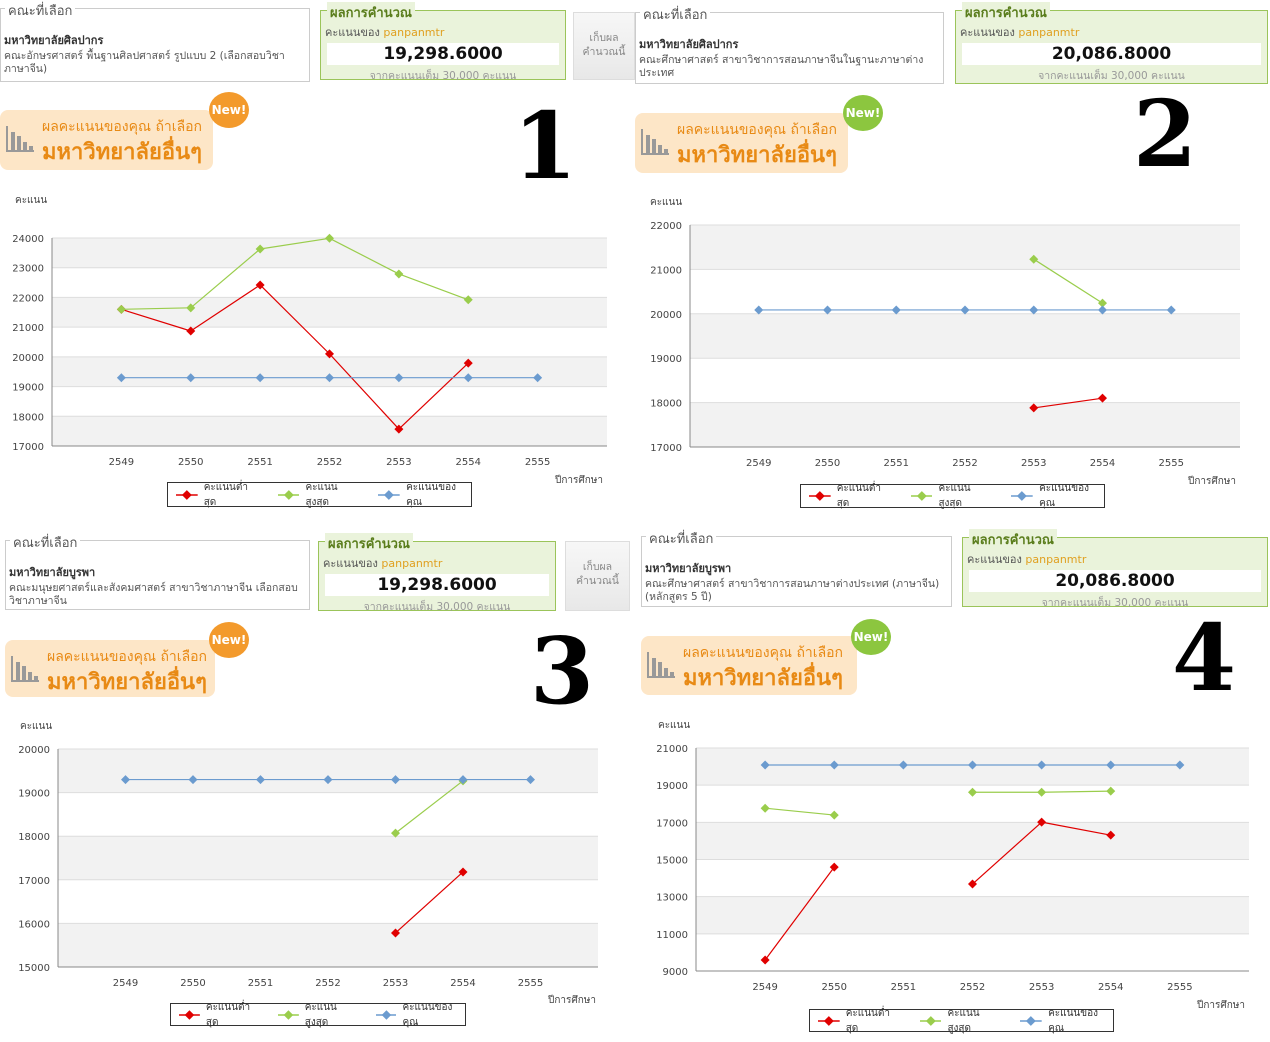  What do you see at coordinates (1049, 32) in the screenshot?
I see `username: panpanmtr` at bounding box center [1049, 32].